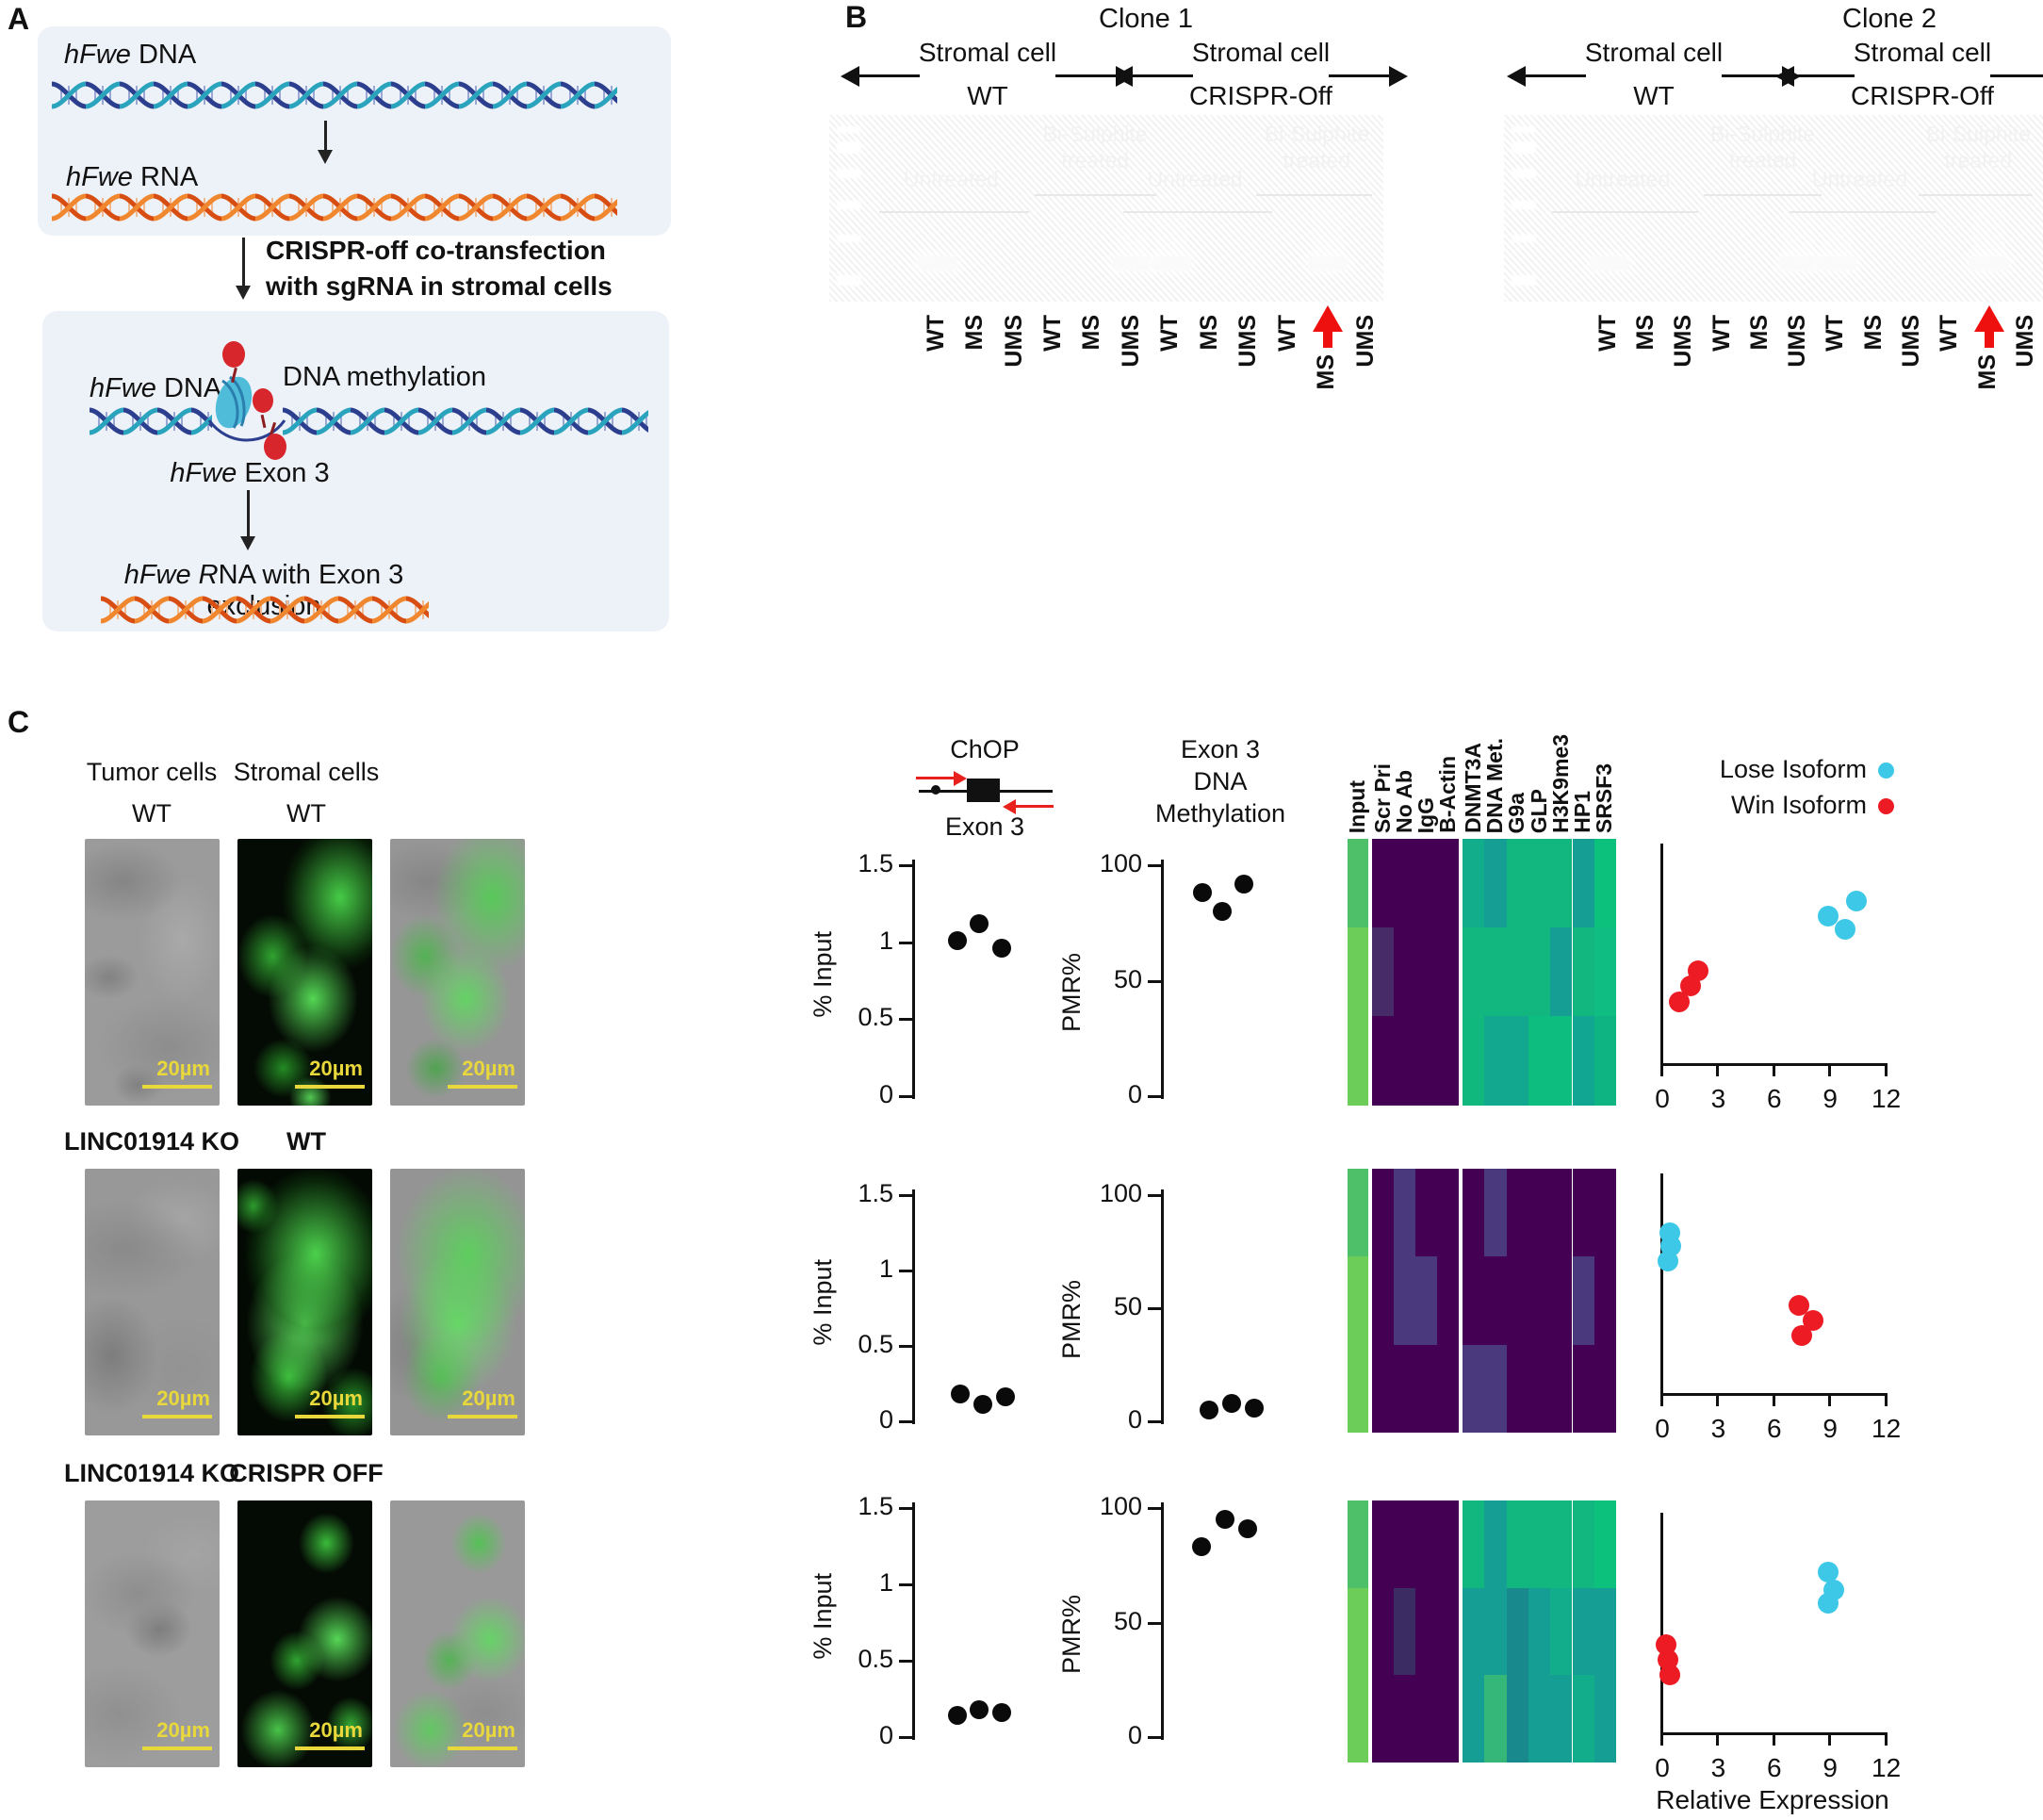 This screenshot has width=2043, height=1820. What do you see at coordinates (886, 1419) in the screenshot?
I see `dotplot-tick-label: 0` at bounding box center [886, 1419].